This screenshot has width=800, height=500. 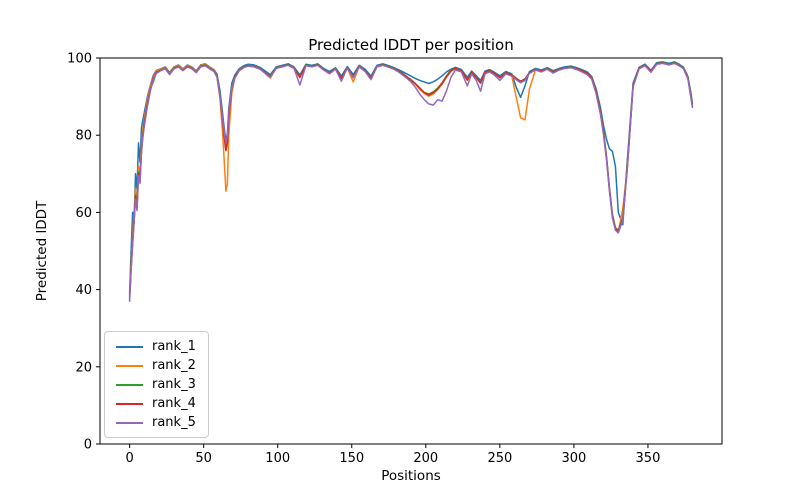 I want to click on x-tick-label-250: 250, so click(x=499, y=458).